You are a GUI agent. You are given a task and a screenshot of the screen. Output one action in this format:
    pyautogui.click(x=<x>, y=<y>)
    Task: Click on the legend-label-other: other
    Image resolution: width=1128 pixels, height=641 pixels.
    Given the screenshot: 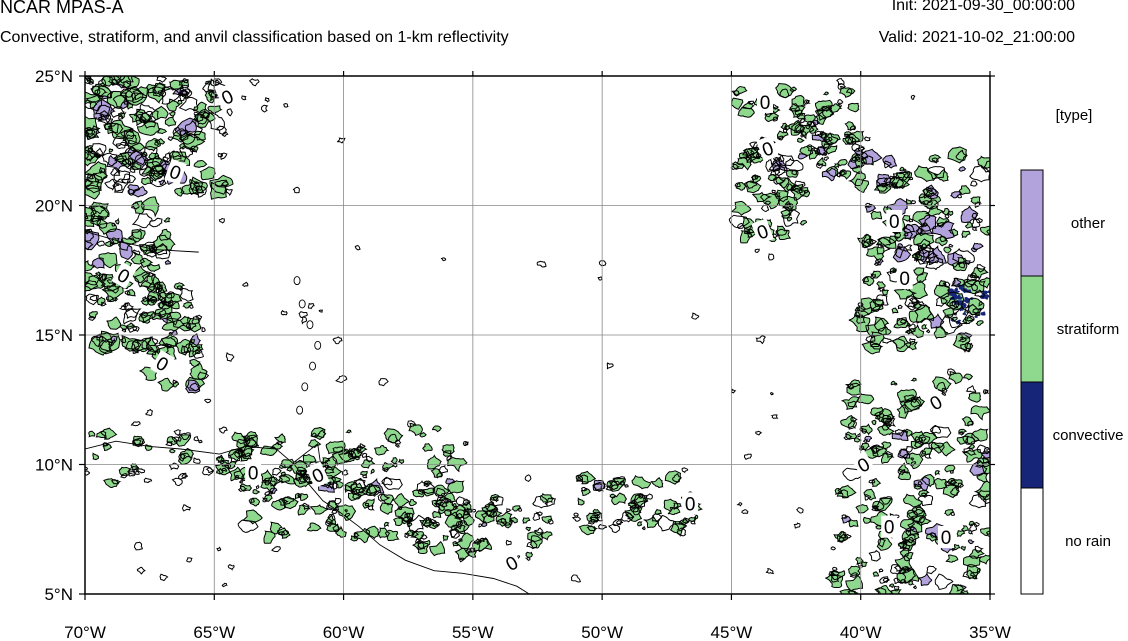 What is the action you would take?
    pyautogui.click(x=1088, y=223)
    